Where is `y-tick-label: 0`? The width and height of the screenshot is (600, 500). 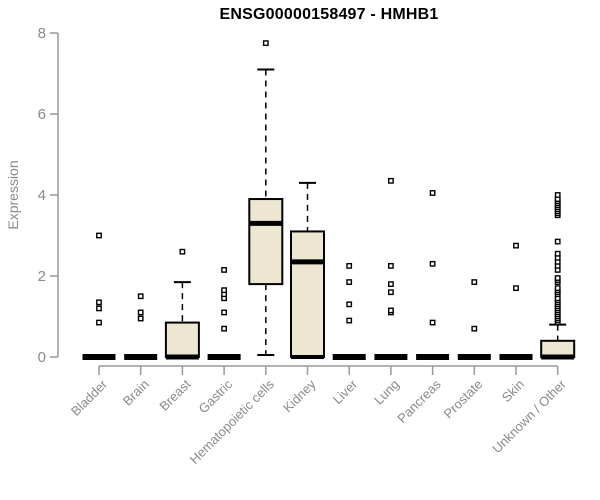
y-tick-label: 0 is located at coordinates (42, 357).